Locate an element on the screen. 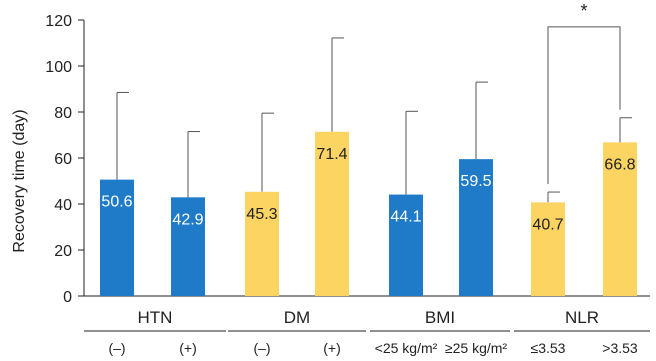 The image size is (656, 361). y-tick-label: 20 is located at coordinates (63, 251).